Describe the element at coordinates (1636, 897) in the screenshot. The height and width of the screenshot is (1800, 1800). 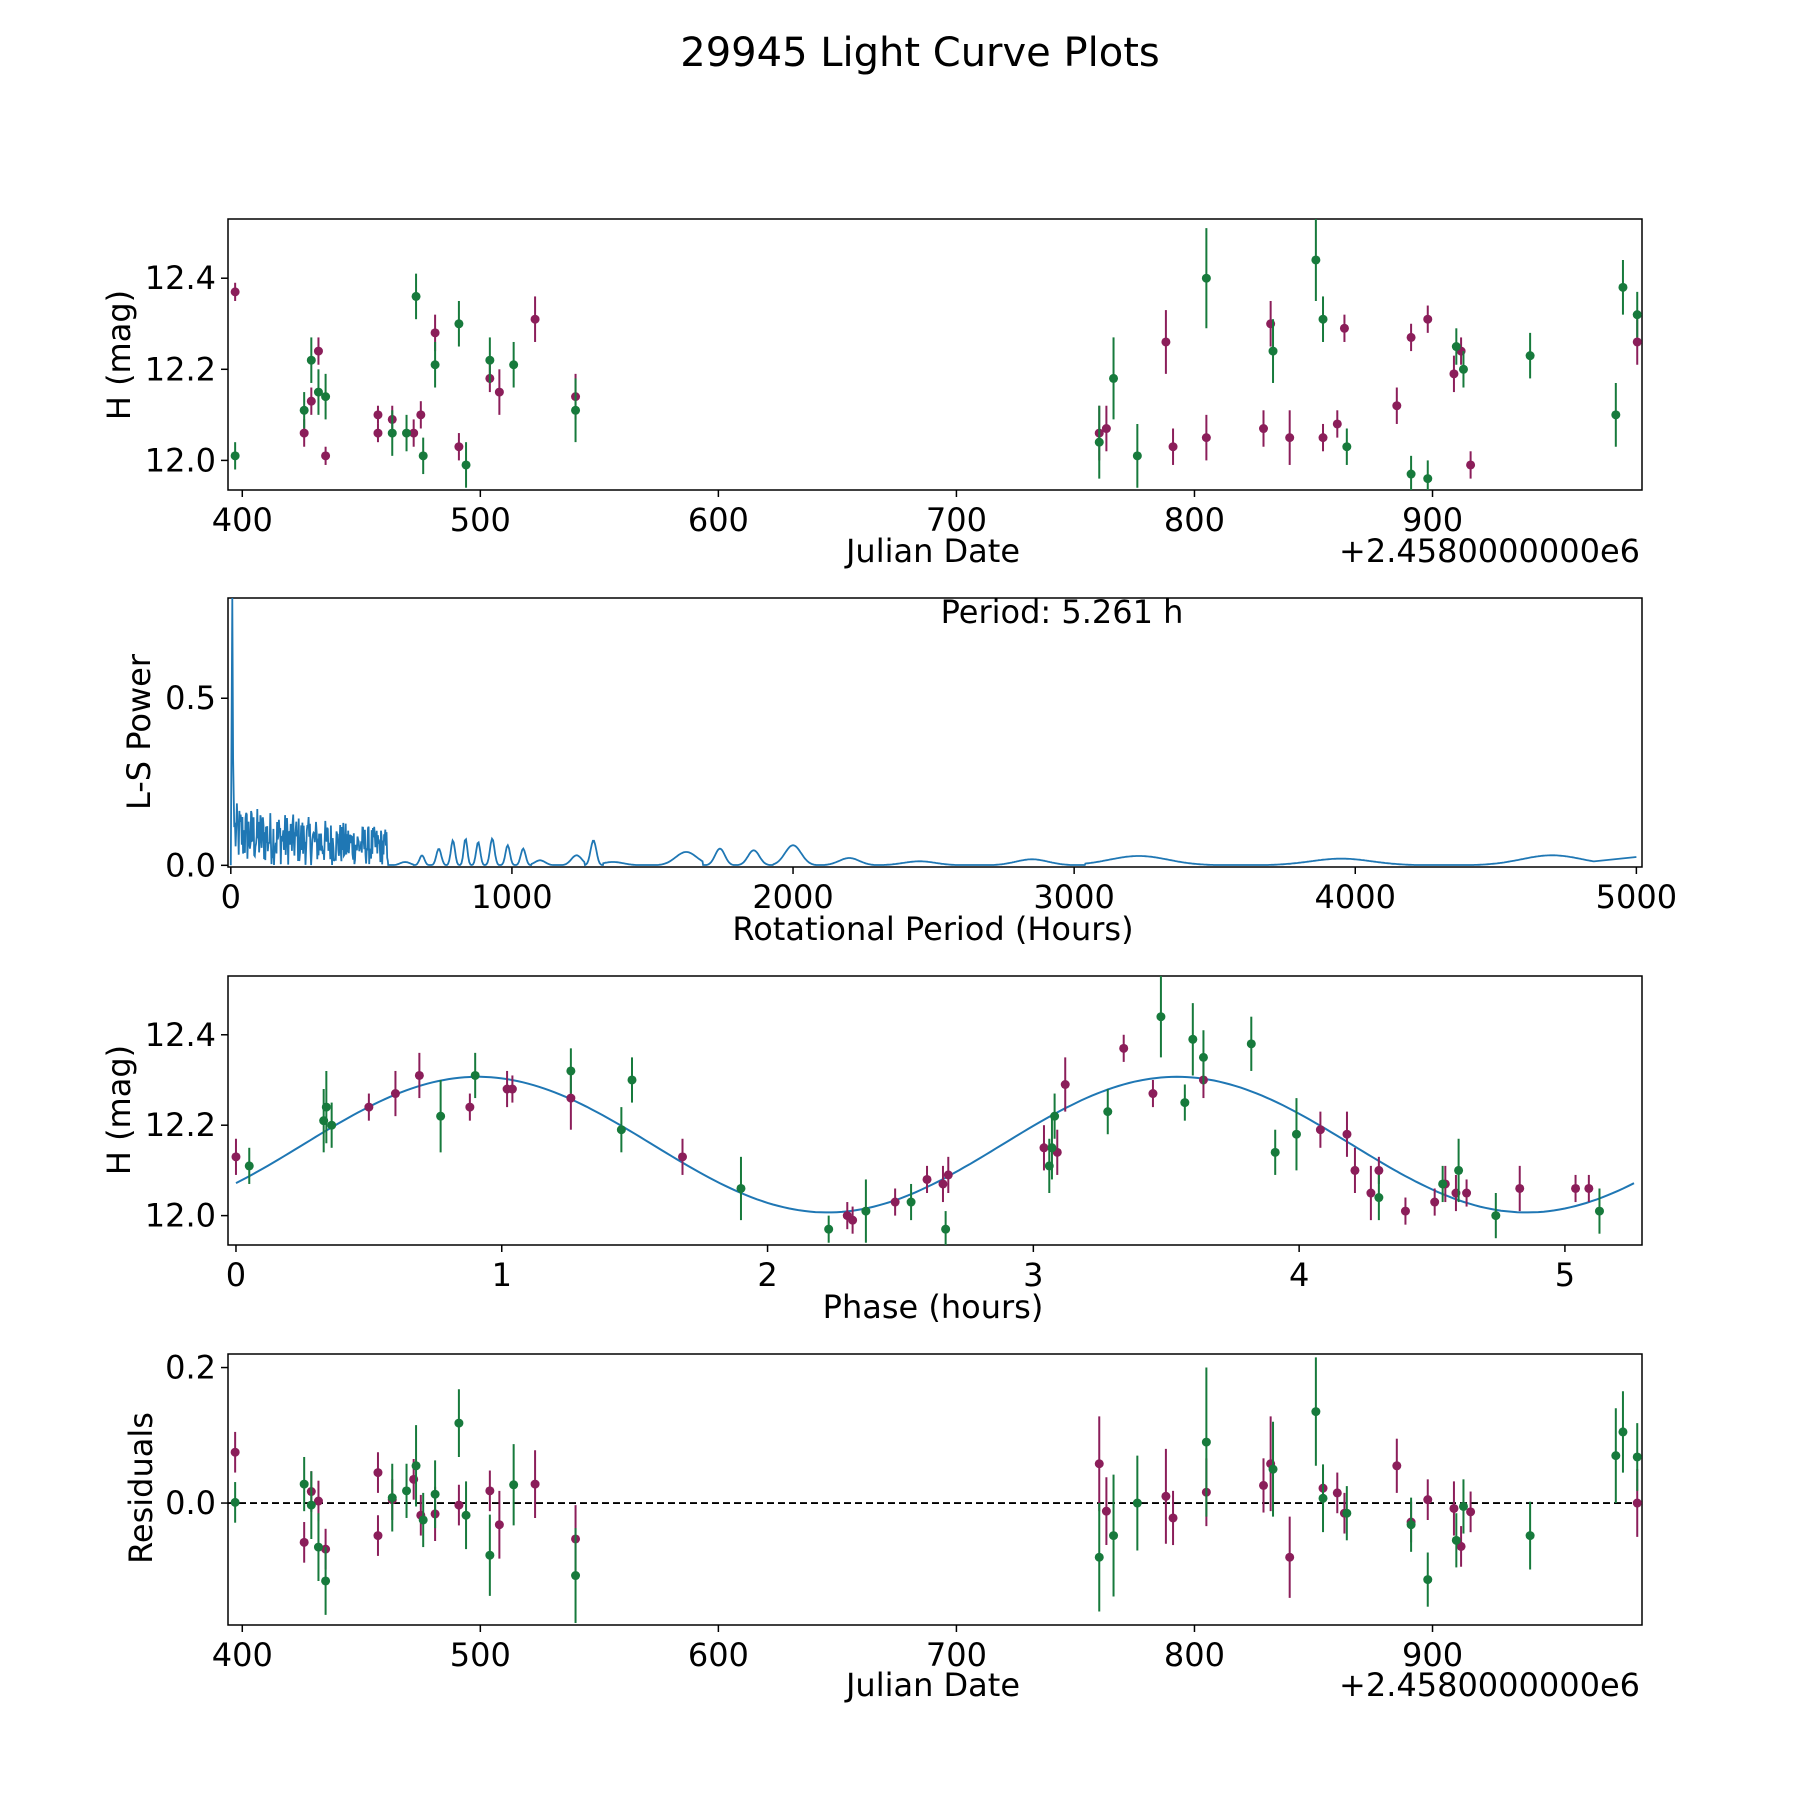
I see `periodogram-x-tick-label: 5000` at that location.